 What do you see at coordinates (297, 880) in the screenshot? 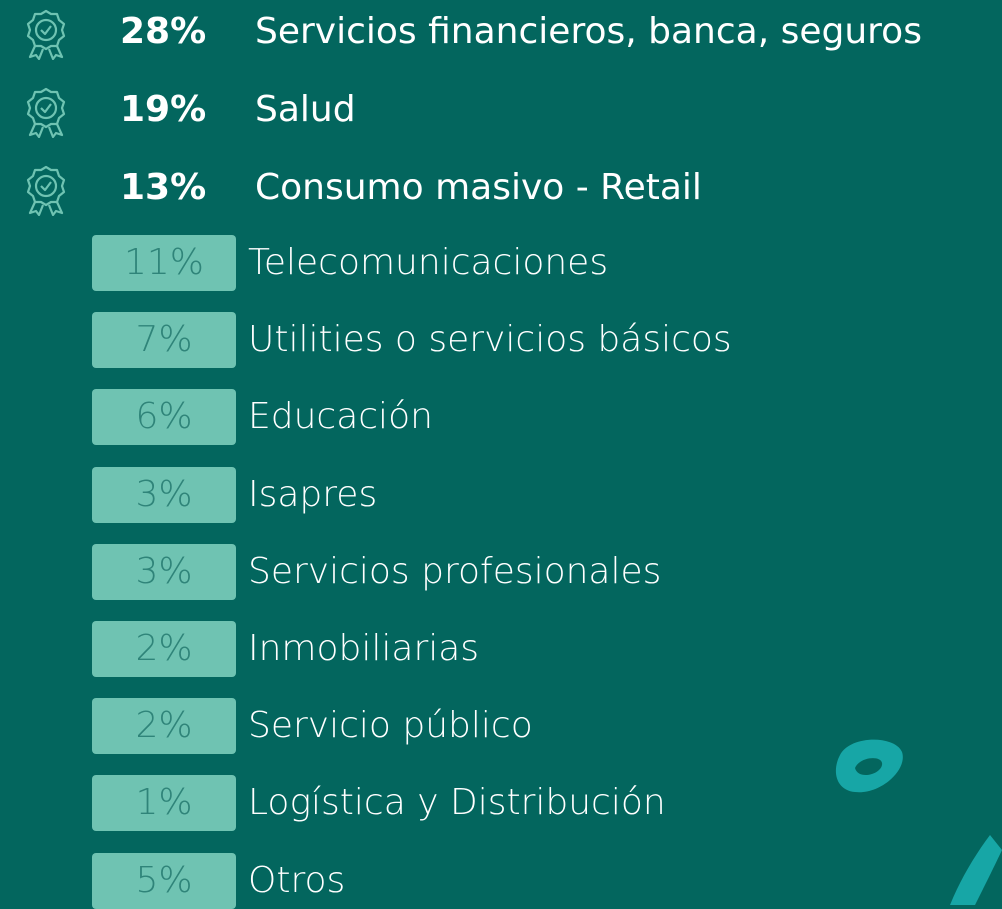
I see `label: Otros` at bounding box center [297, 880].